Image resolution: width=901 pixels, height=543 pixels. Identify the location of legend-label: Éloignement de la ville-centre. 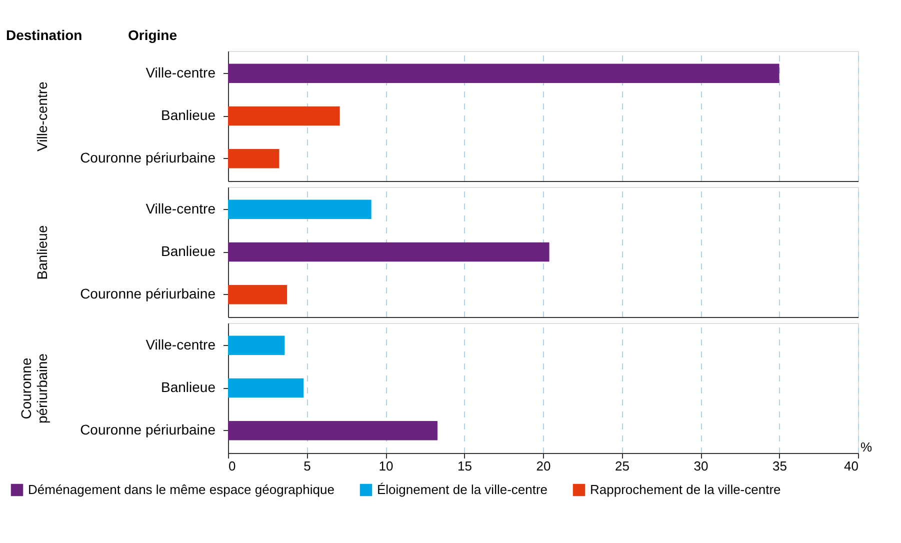
(462, 489).